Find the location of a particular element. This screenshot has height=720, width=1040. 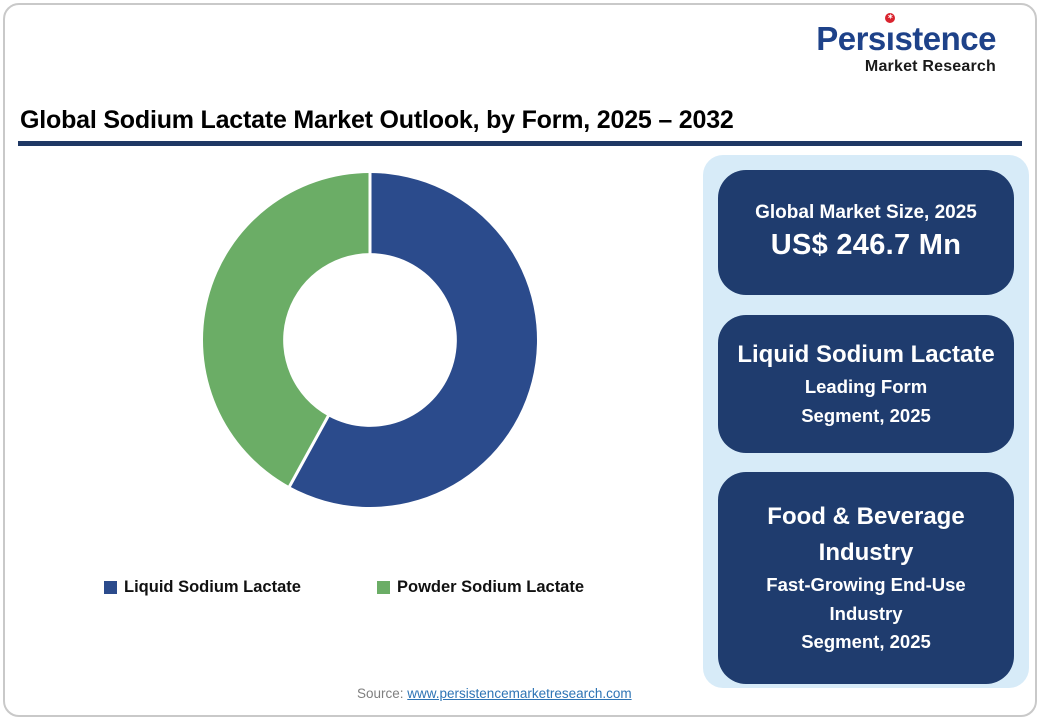

legend-swatch-green is located at coordinates (383, 587).